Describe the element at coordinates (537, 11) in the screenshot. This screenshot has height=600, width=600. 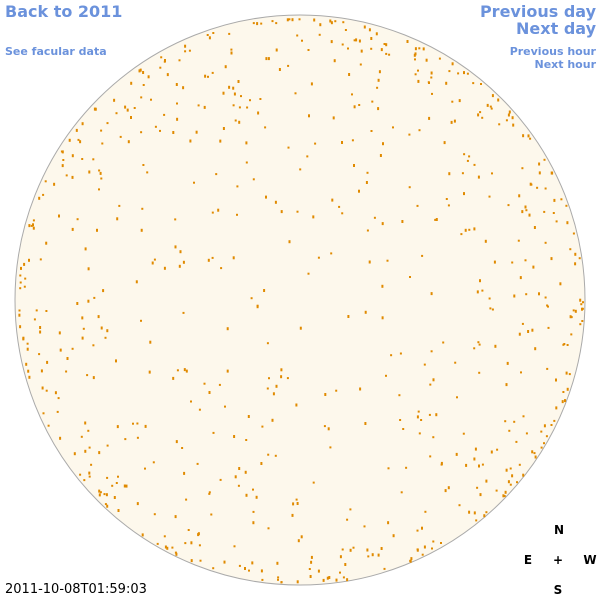
I see `previous-day-link: Previous day` at that location.